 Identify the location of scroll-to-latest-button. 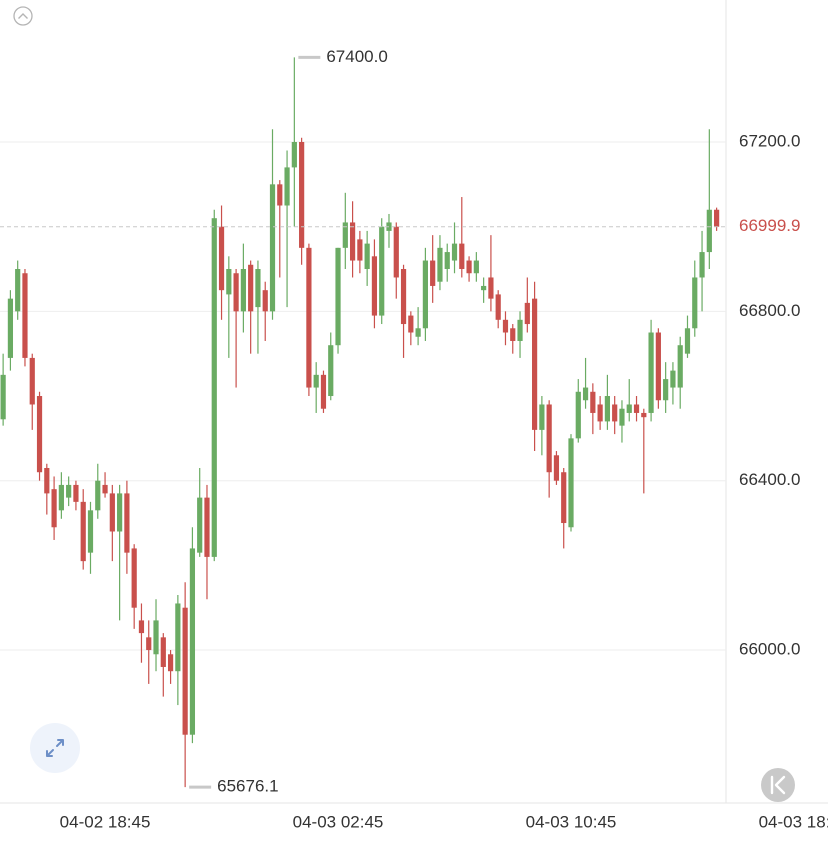
(778, 785).